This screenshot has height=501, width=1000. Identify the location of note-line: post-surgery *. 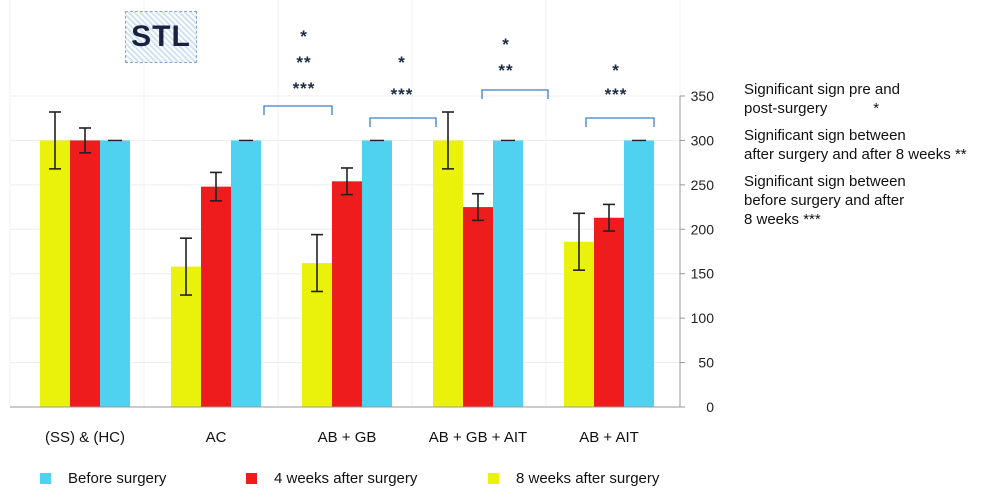
(812, 108).